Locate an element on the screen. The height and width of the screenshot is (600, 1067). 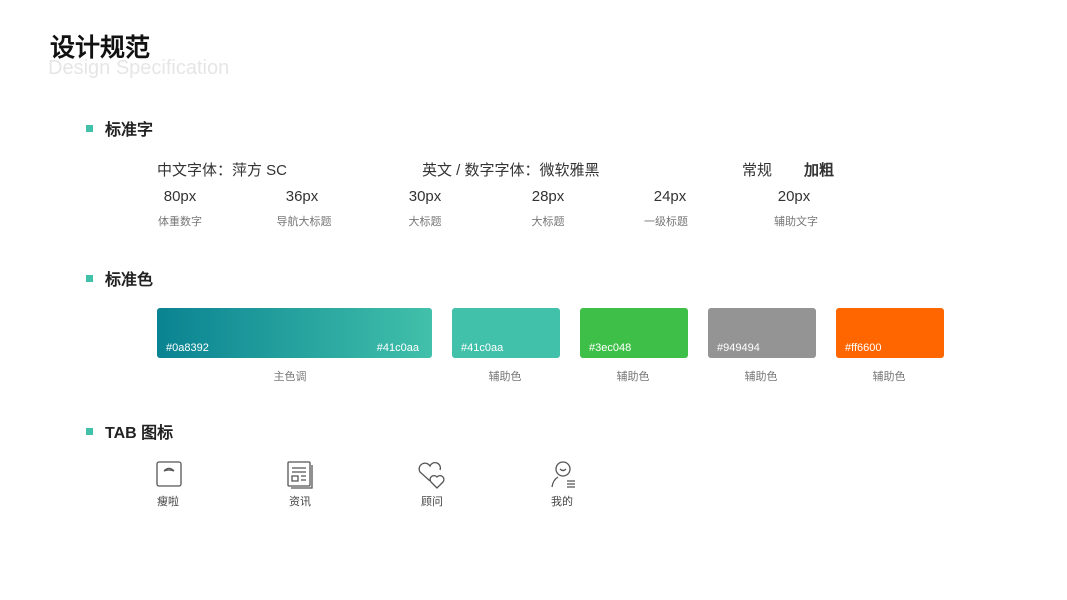
section-fonts: 标准字 is located at coordinates (119, 128).